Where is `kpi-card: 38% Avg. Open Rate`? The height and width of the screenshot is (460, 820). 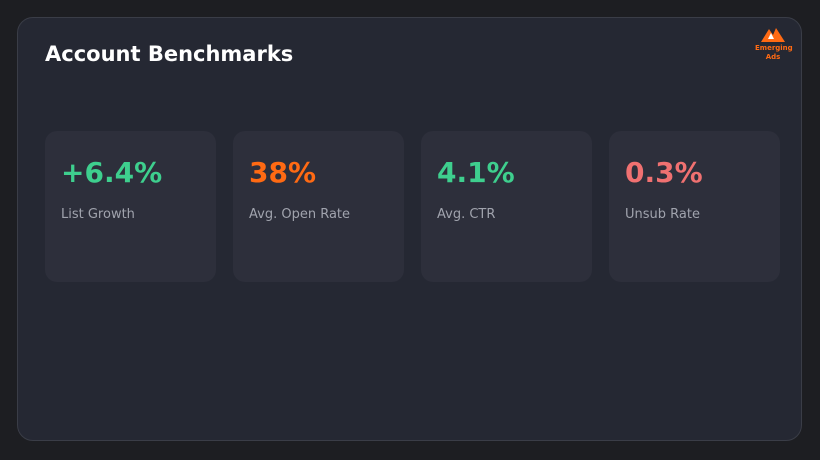
kpi-card: 38% Avg. Open Rate is located at coordinates (318, 206).